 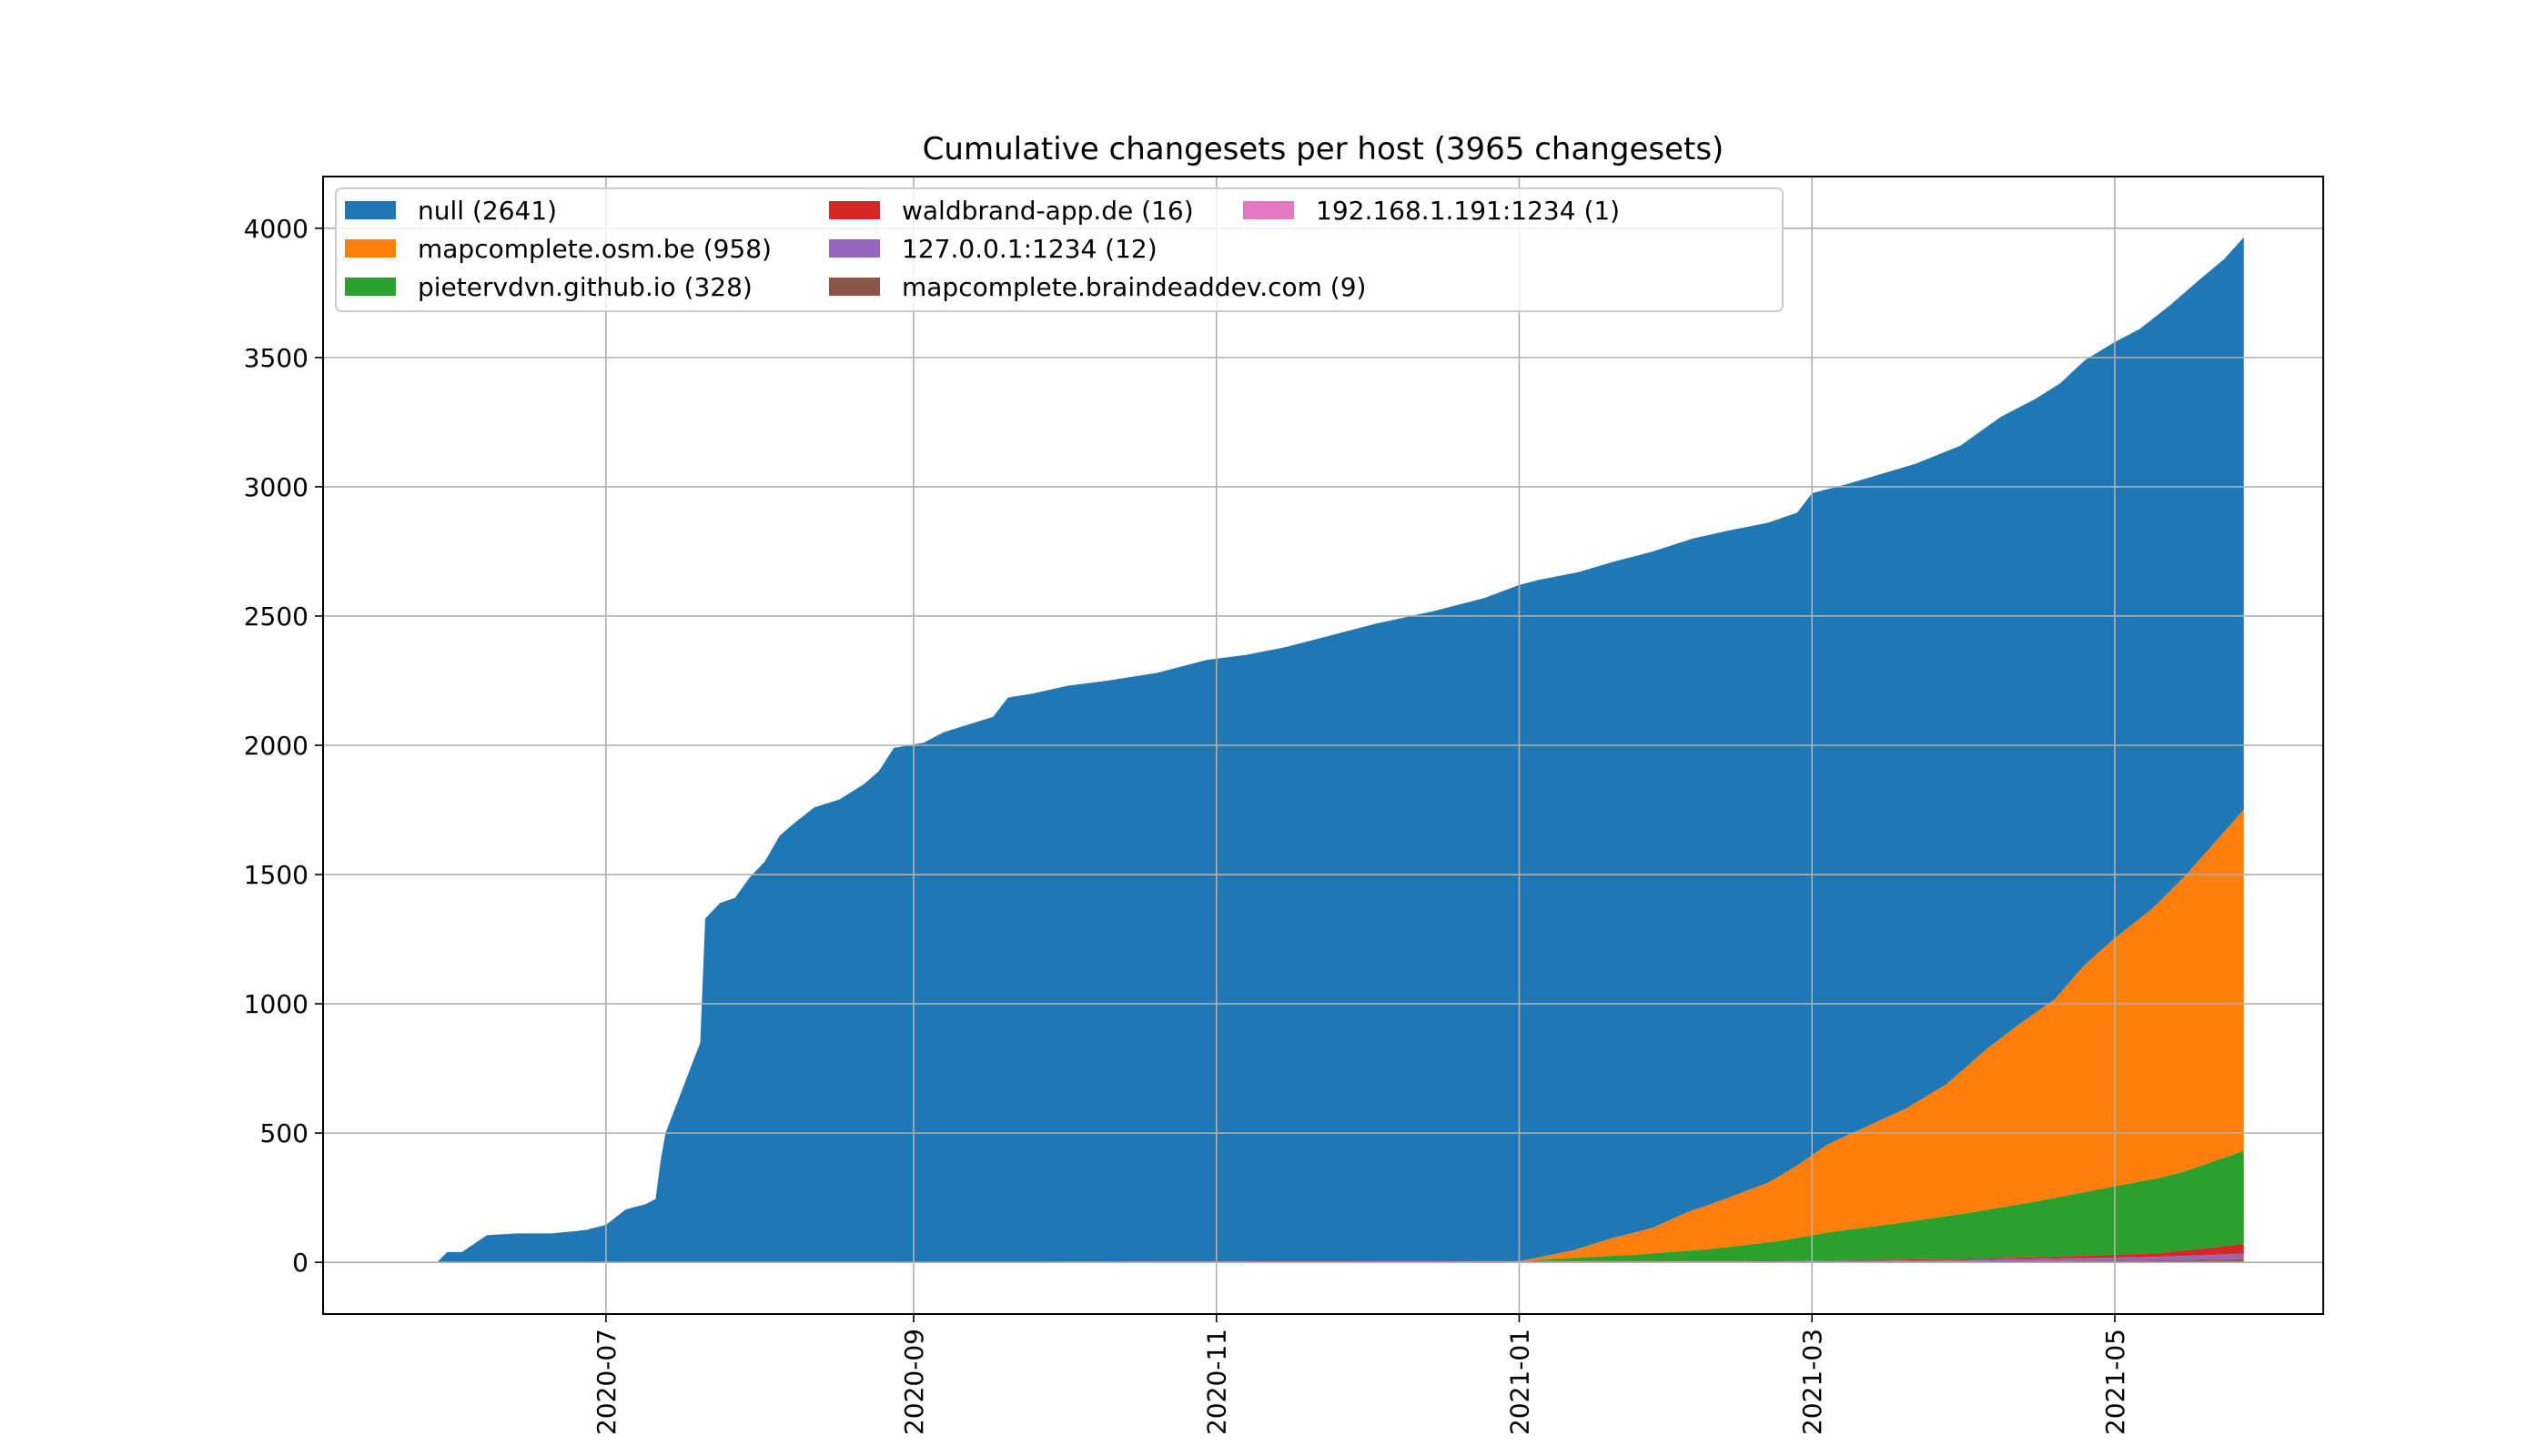 I want to click on legend-label-null-2641: null (2641), so click(x=488, y=211).